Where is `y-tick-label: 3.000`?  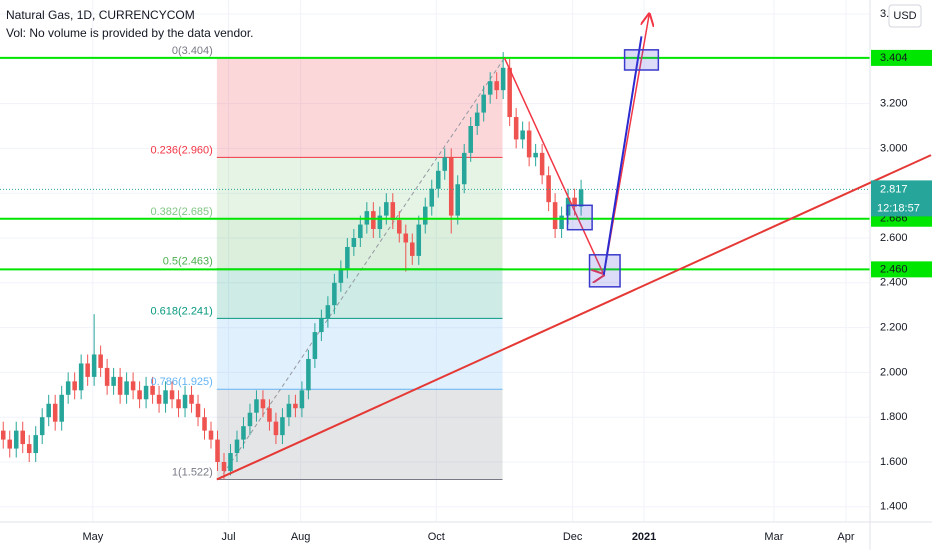 y-tick-label: 3.000 is located at coordinates (894, 148).